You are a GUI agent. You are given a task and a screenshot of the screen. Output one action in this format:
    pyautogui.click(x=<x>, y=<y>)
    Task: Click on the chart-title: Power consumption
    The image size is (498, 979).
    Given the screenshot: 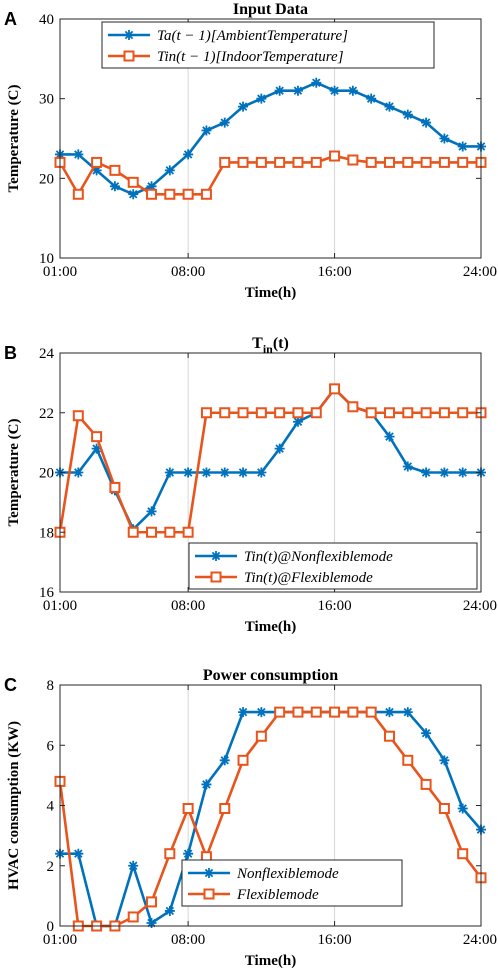 What is the action you would take?
    pyautogui.click(x=270, y=675)
    